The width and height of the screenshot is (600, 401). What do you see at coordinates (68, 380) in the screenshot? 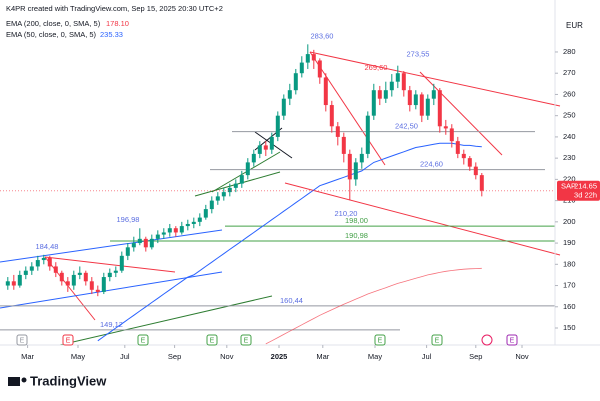
I see `brand: TradingView` at bounding box center [68, 380].